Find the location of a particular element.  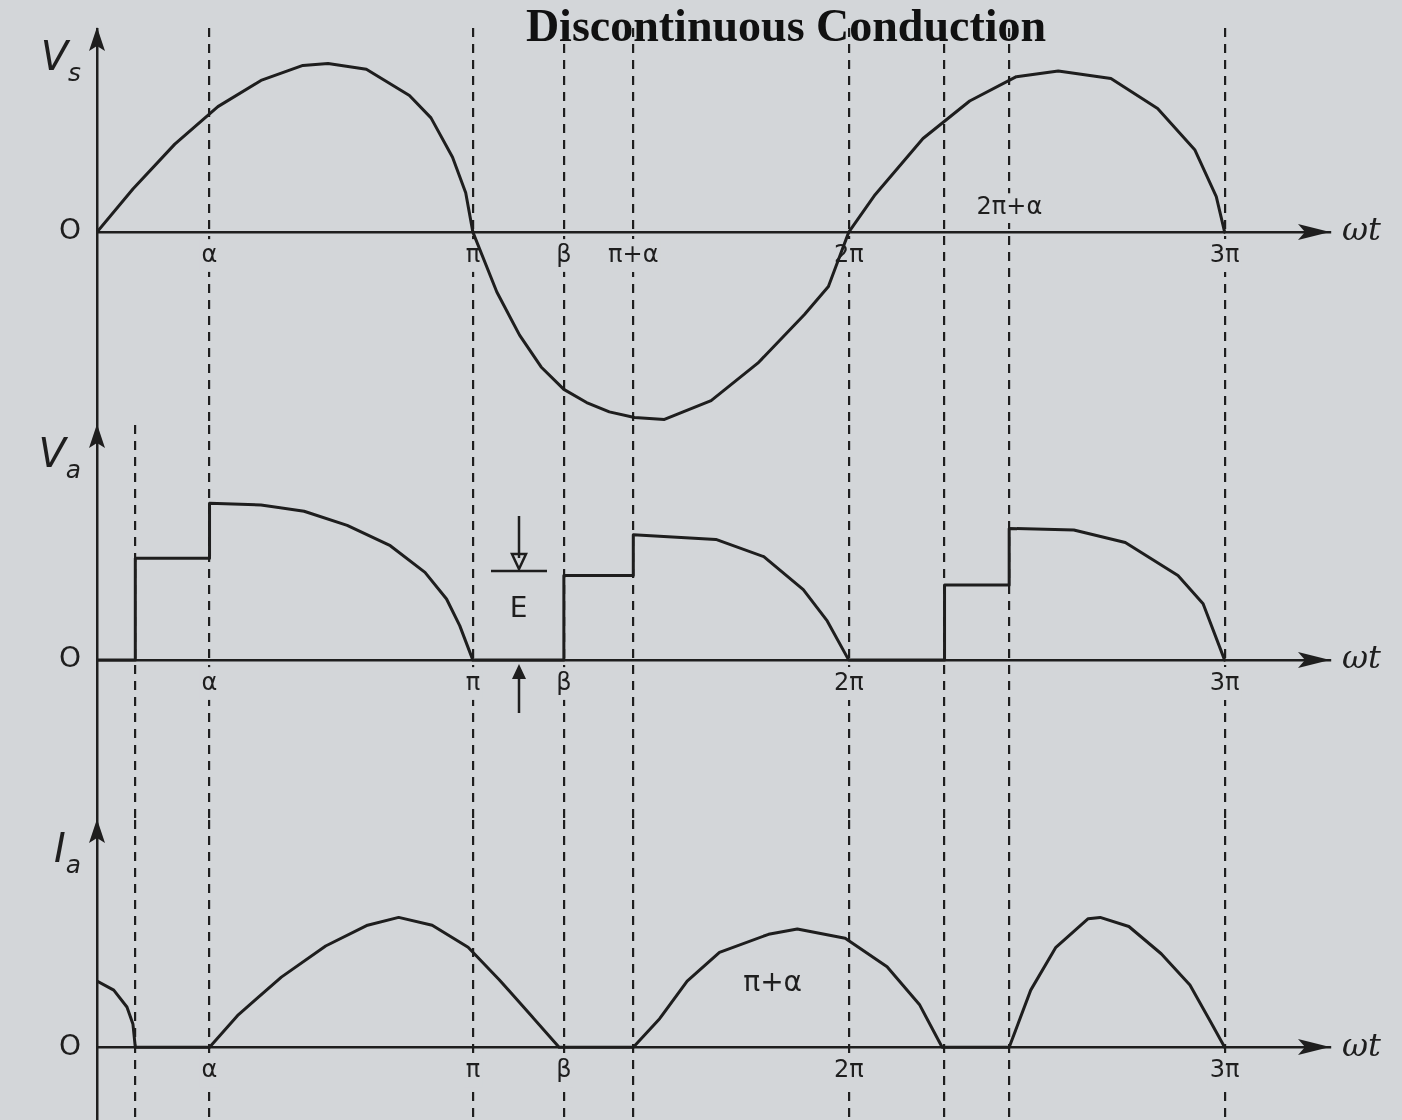

annotation: 2π+α is located at coordinates (1009, 206).